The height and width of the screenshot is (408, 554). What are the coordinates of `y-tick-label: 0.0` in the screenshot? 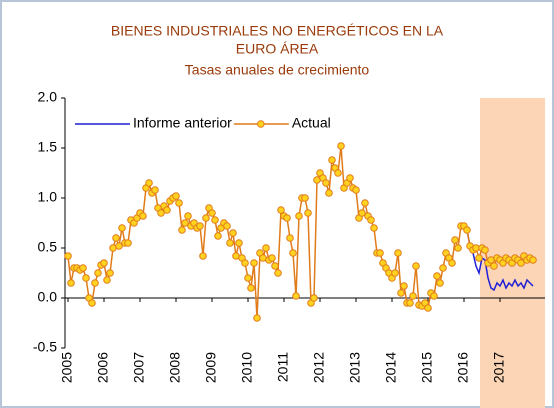 It's located at (48, 297).